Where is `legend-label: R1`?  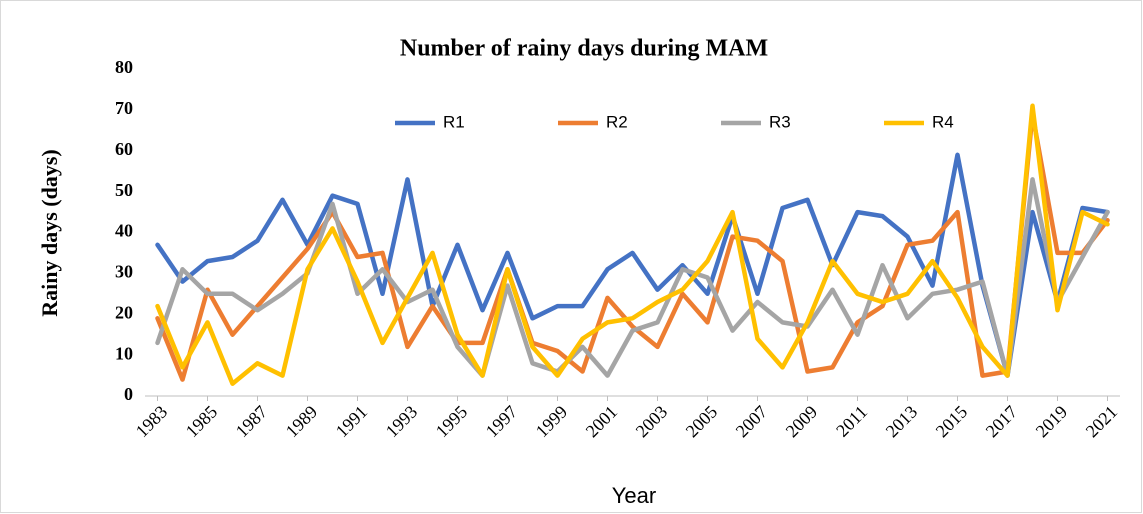 legend-label: R1 is located at coordinates (454, 121).